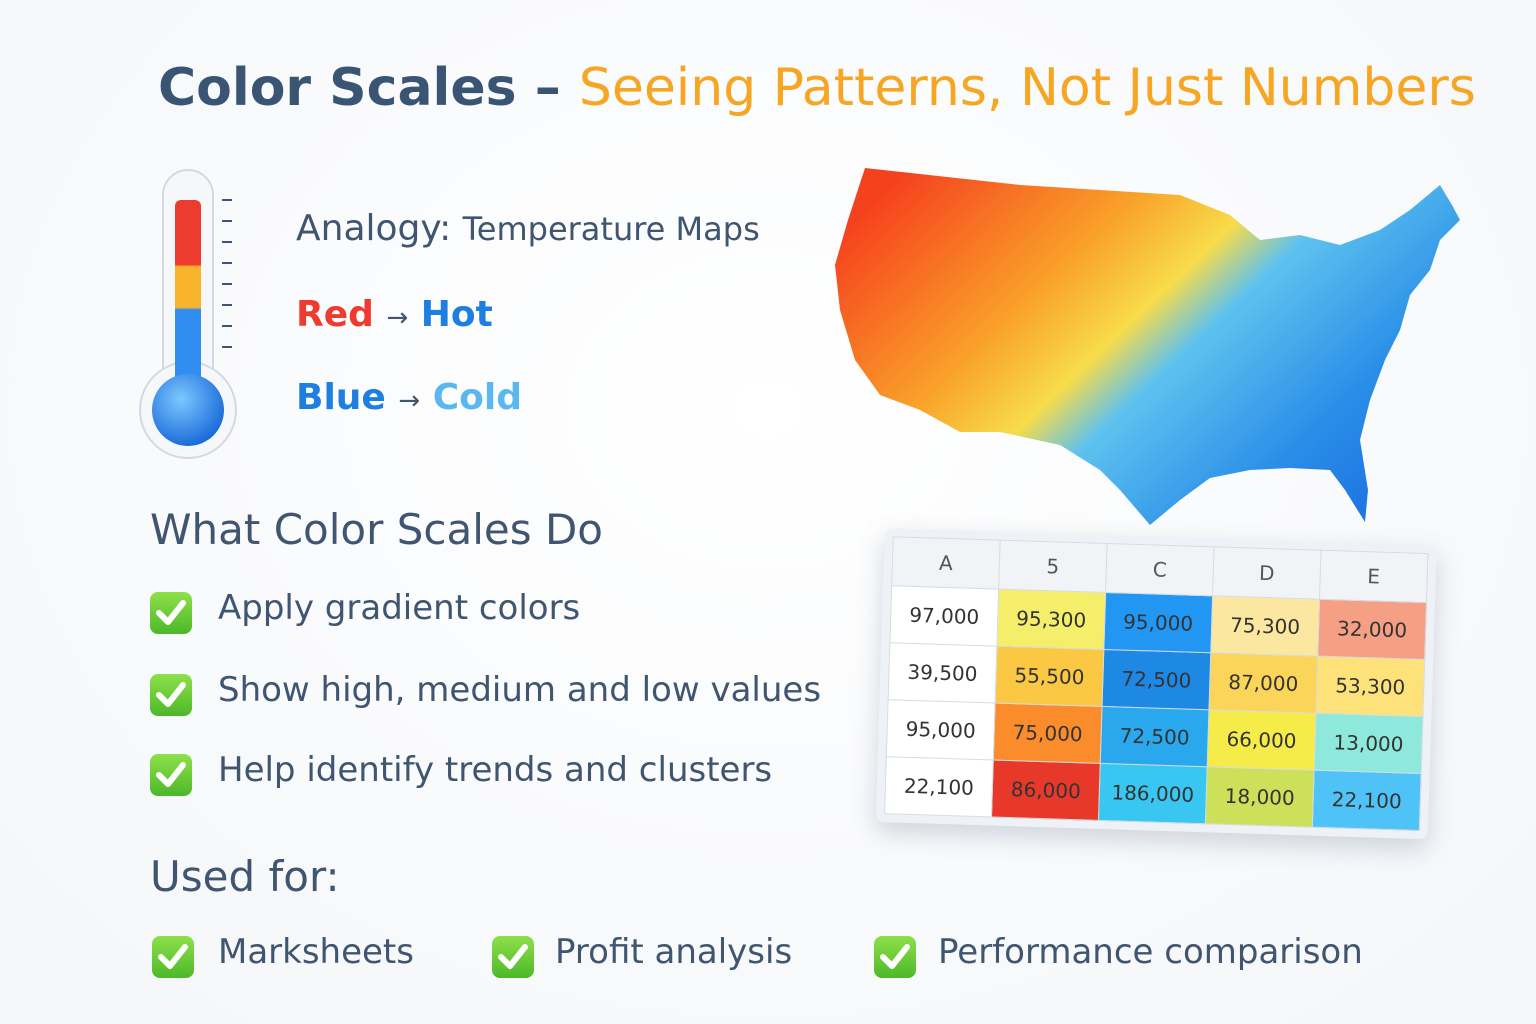  Describe the element at coordinates (1049, 676) in the screenshot. I see `table-cell: 55,500` at that location.